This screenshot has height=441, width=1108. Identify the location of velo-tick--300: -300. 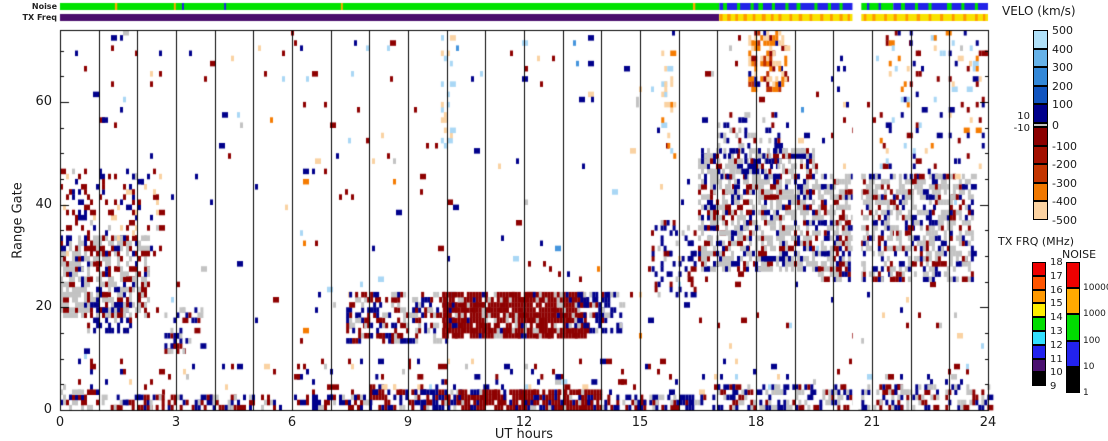
(1064, 183).